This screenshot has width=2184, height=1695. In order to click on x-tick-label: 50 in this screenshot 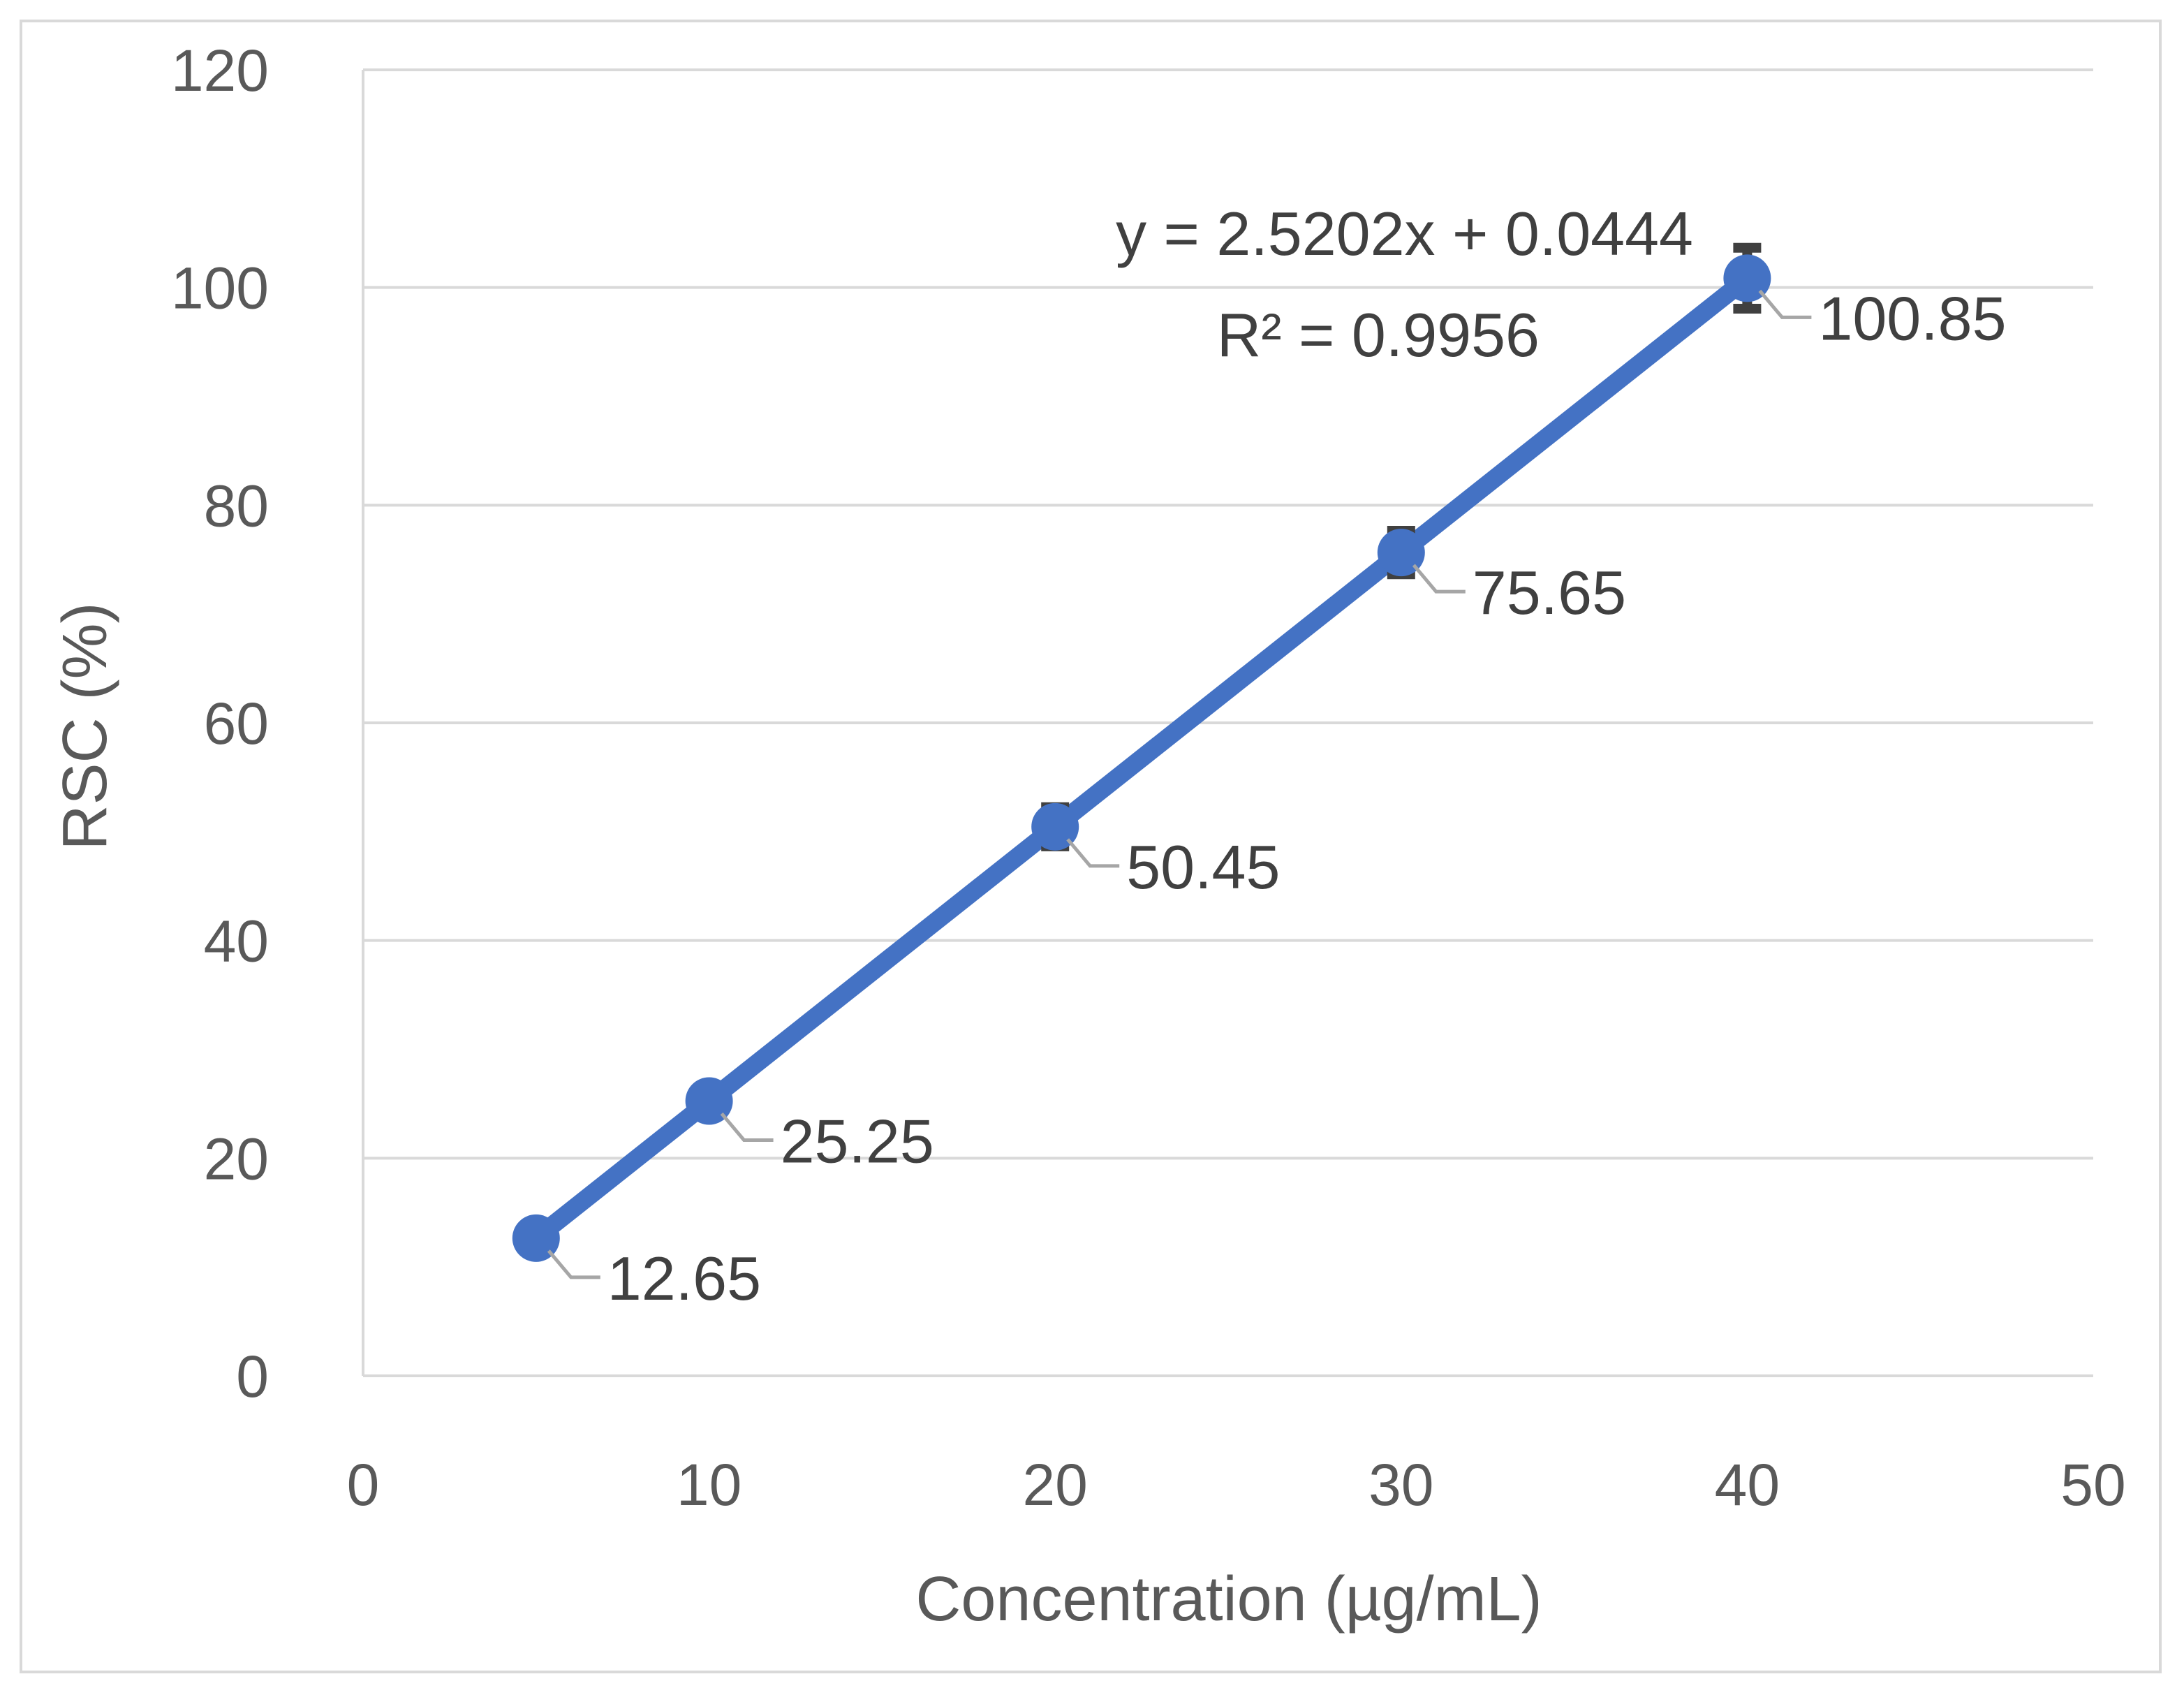, I will do `click(2093, 1485)`.